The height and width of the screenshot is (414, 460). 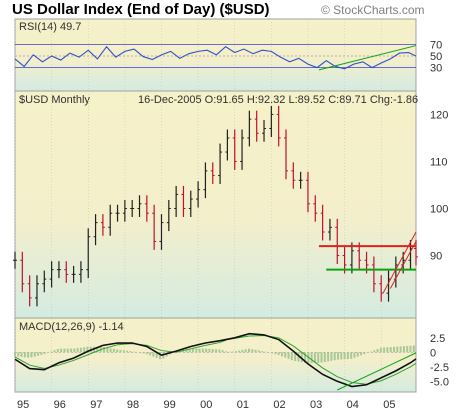 I want to click on price-tick-label-2: 100, so click(x=439, y=210).